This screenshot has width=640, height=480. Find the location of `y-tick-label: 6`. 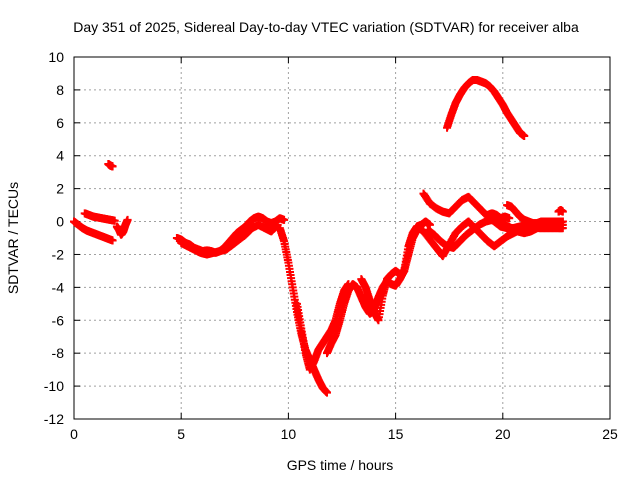

y-tick-label: 6 is located at coordinates (60, 123).